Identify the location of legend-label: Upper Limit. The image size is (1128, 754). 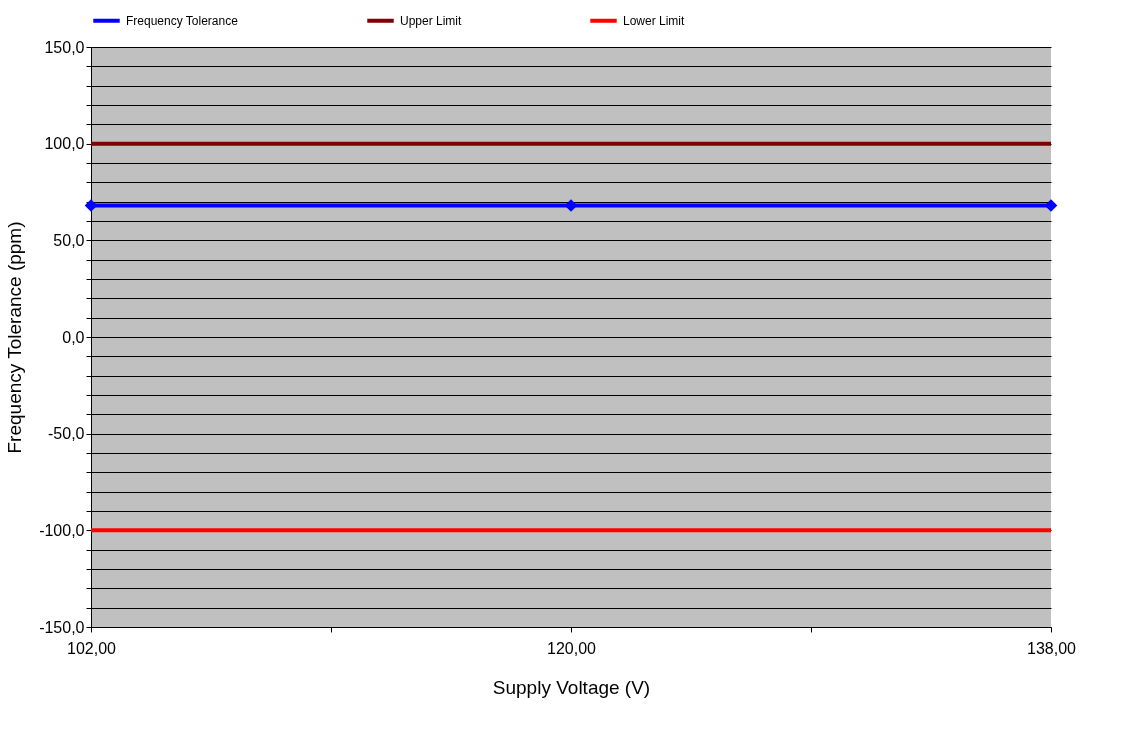
(431, 20).